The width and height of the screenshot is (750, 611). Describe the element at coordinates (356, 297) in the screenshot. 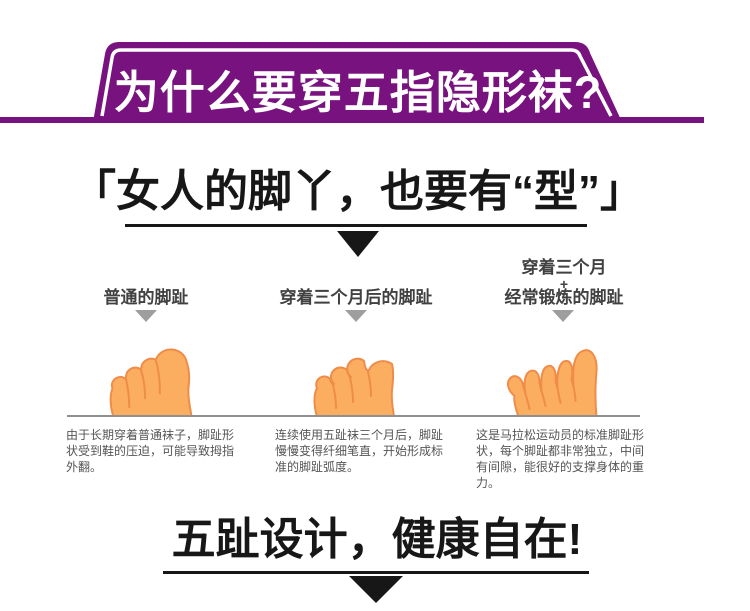

I see `column-2-label: 穿着三个月后的脚趾` at that location.